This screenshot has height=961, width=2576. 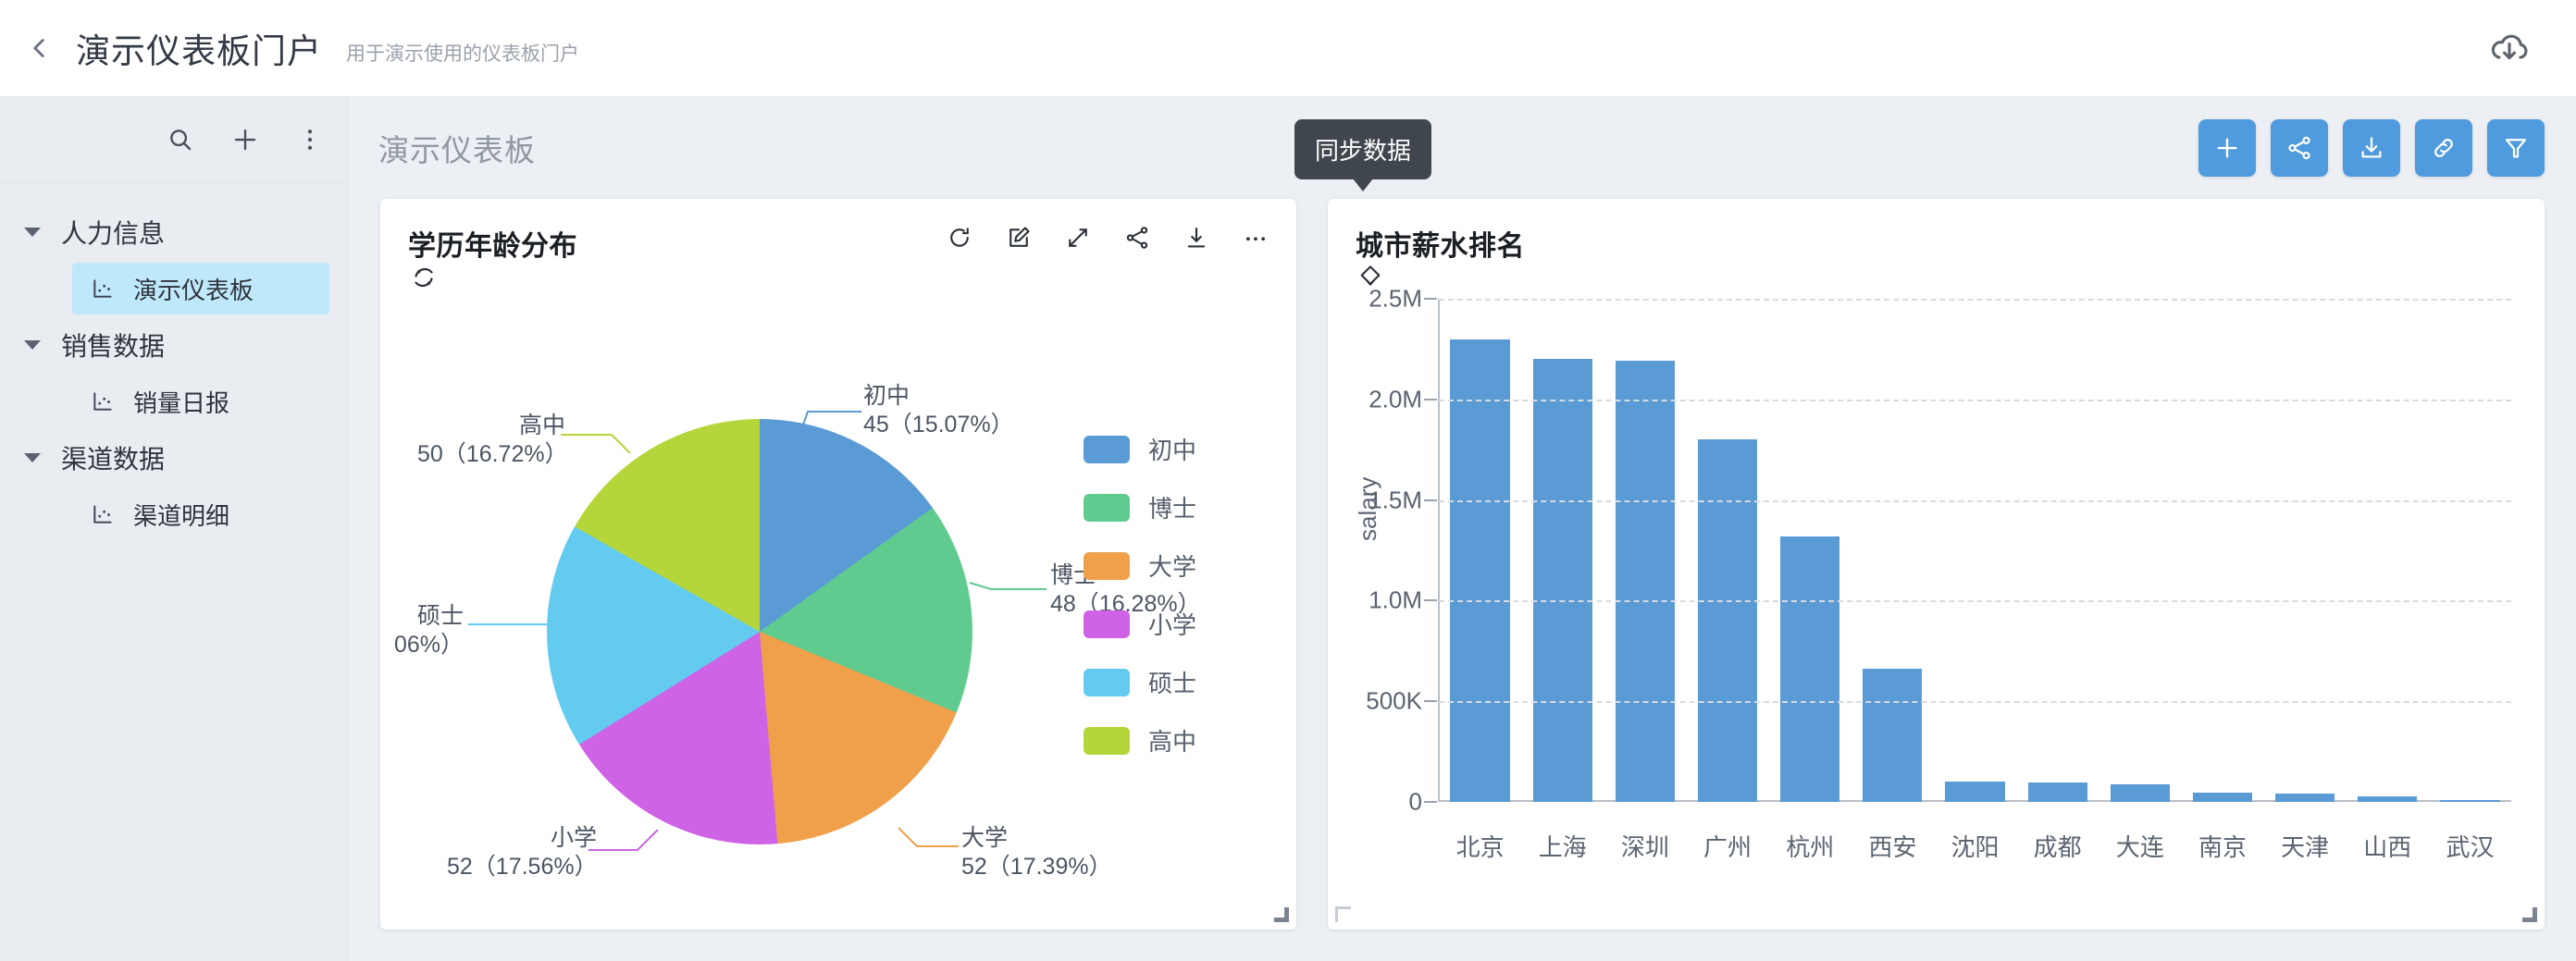 What do you see at coordinates (174, 458) in the screenshot?
I see `sidebar-group-2: 渠道数据` at bounding box center [174, 458].